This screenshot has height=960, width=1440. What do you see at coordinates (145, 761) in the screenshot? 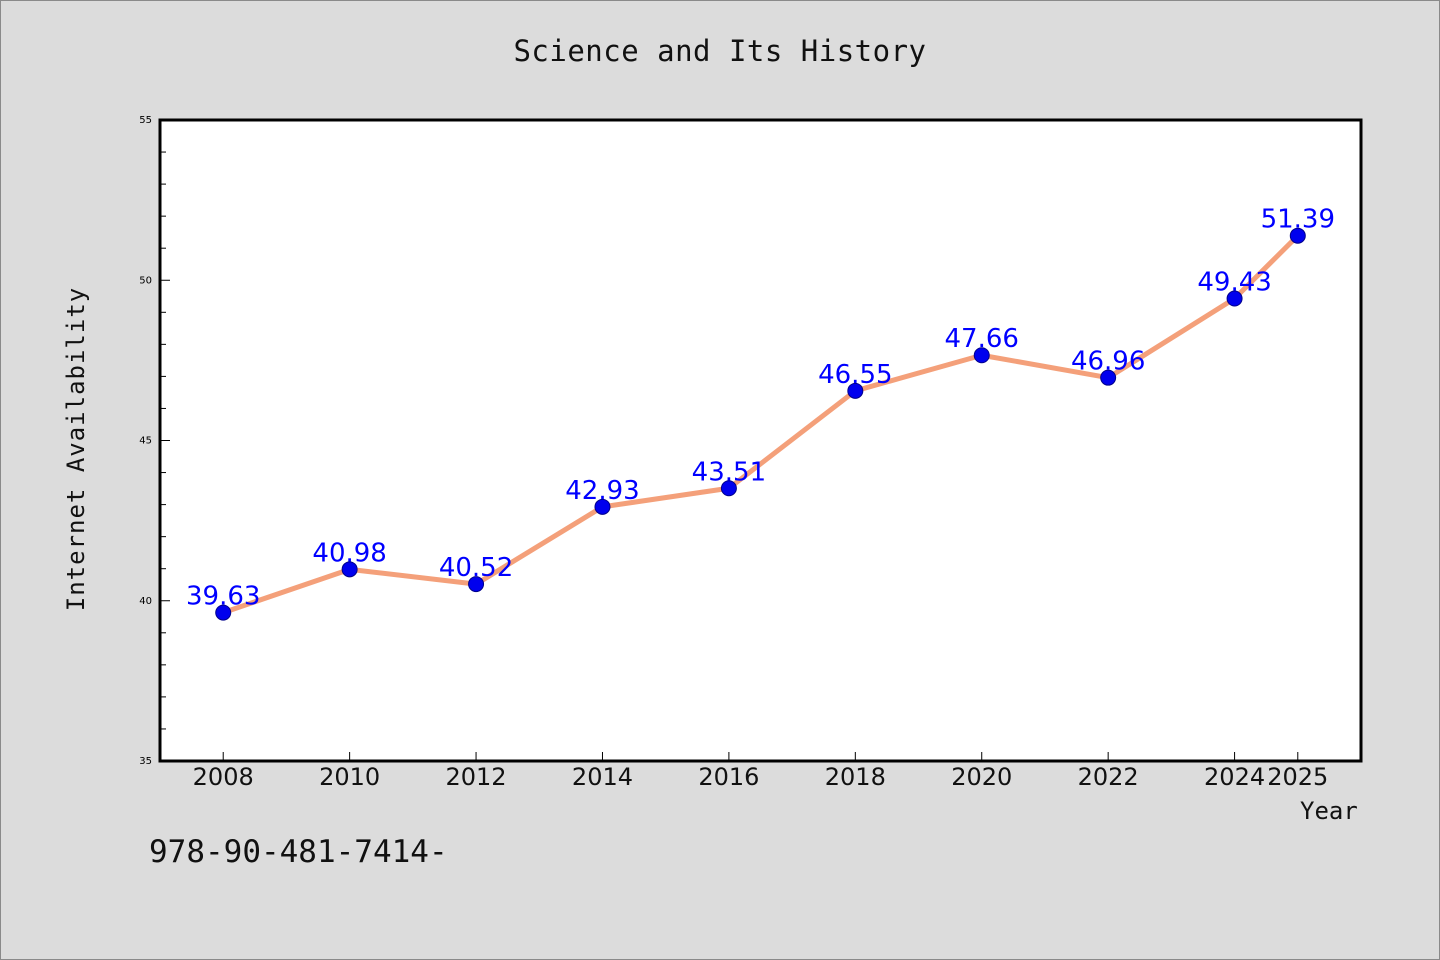
I see `y-tick-label: 35` at bounding box center [145, 761].